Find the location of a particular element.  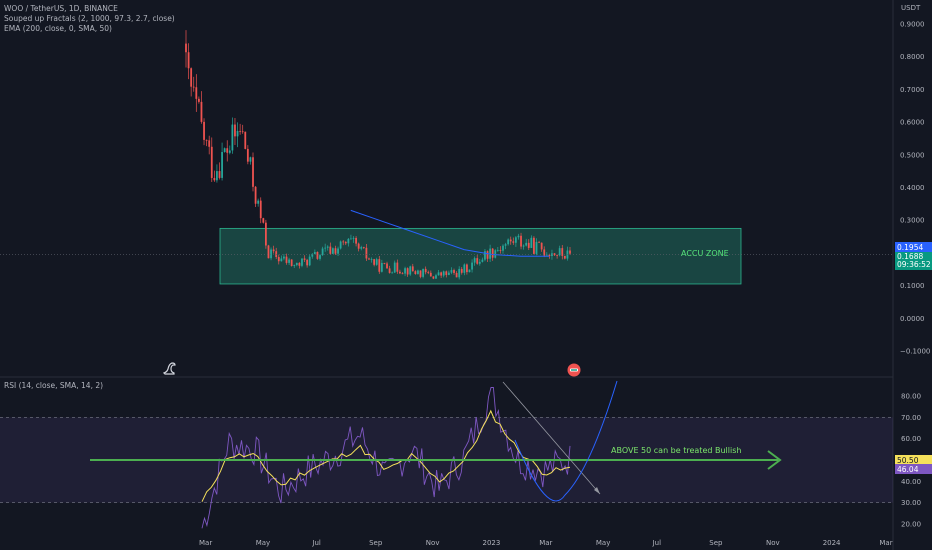

rsi-ma-value-tag: 46.04 is located at coordinates (913, 469).